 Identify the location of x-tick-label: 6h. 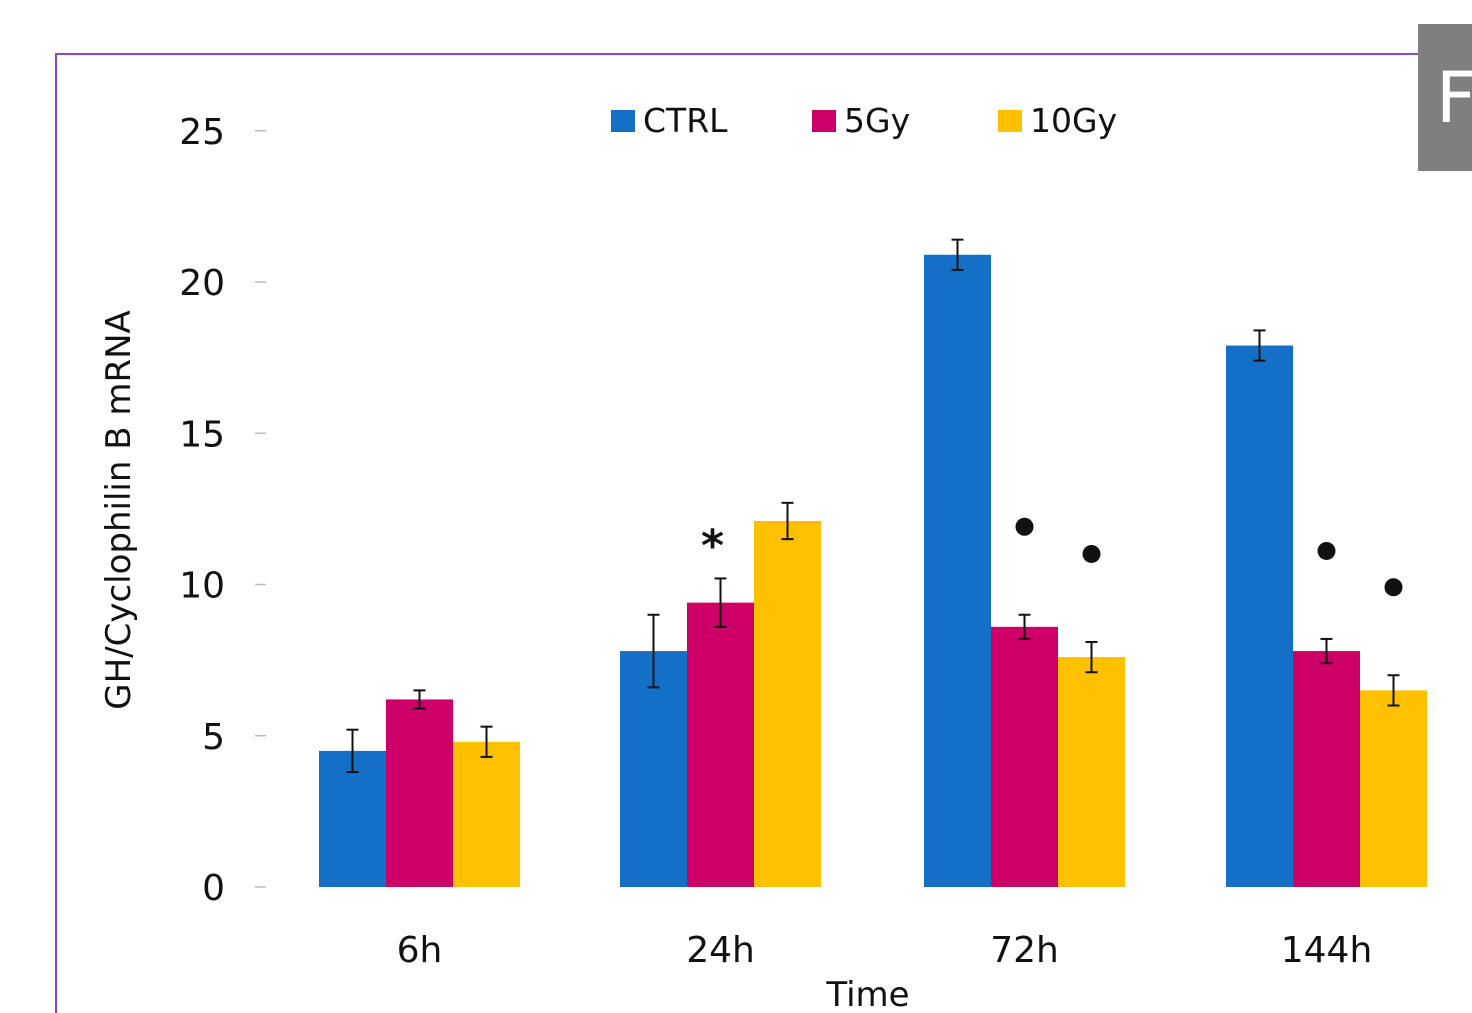
(420, 950).